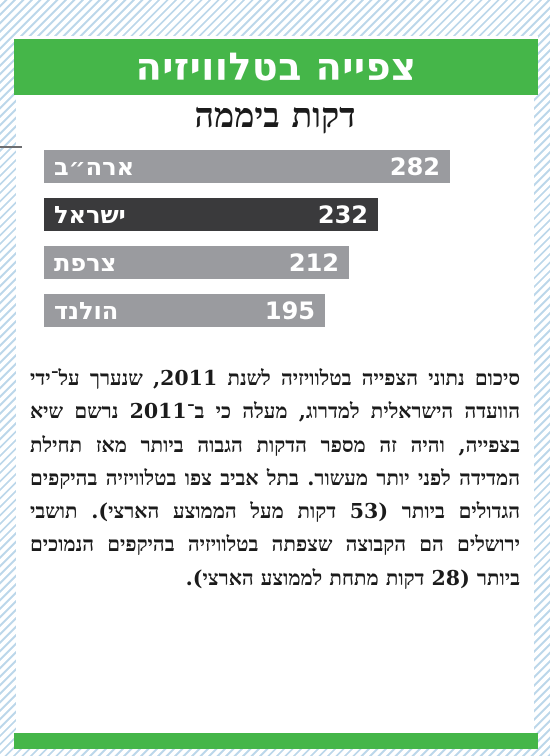 The width and height of the screenshot is (550, 756). I want to click on divider-line, so click(11, 147).